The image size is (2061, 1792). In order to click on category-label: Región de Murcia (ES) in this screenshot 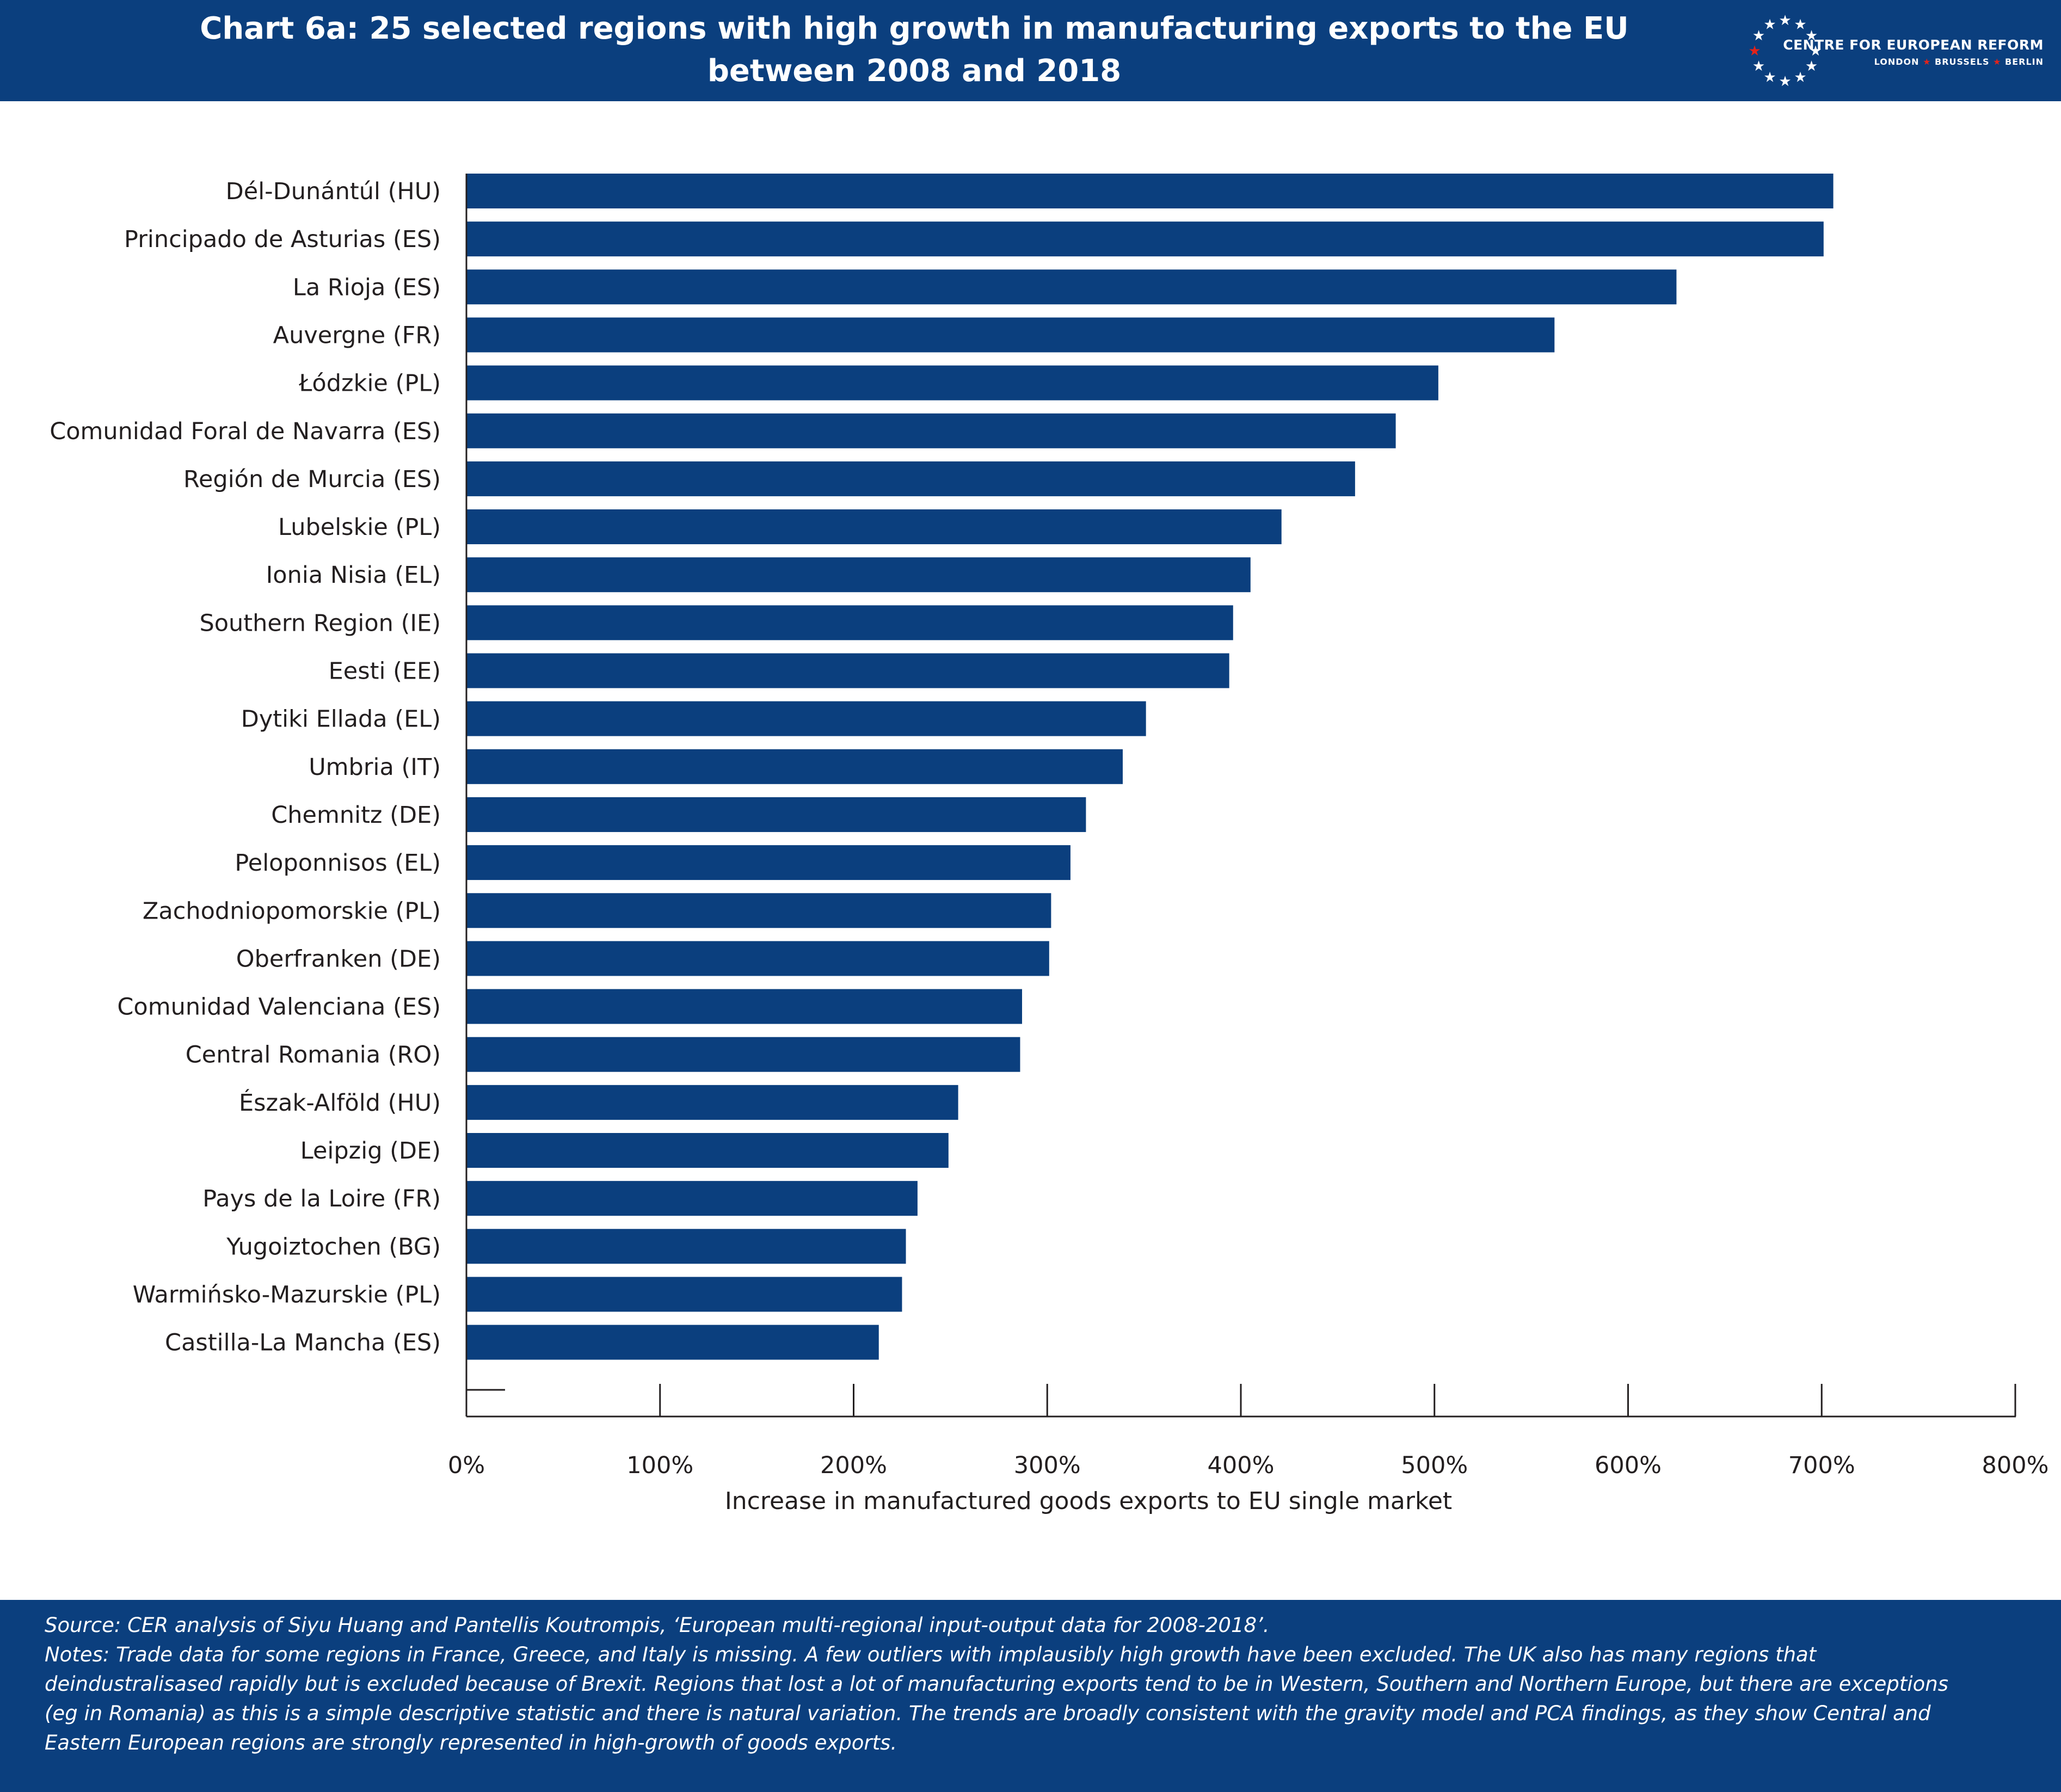, I will do `click(312, 480)`.